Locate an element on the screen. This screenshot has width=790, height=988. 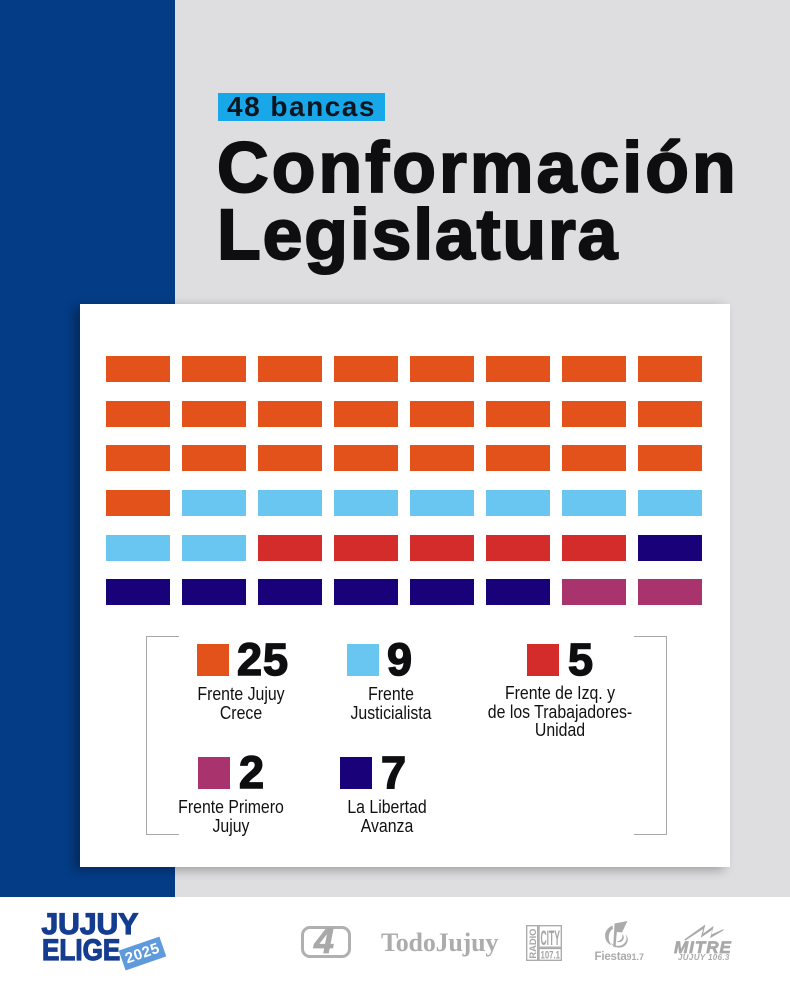
svg-text: 107.1 is located at coordinates (551, 956).